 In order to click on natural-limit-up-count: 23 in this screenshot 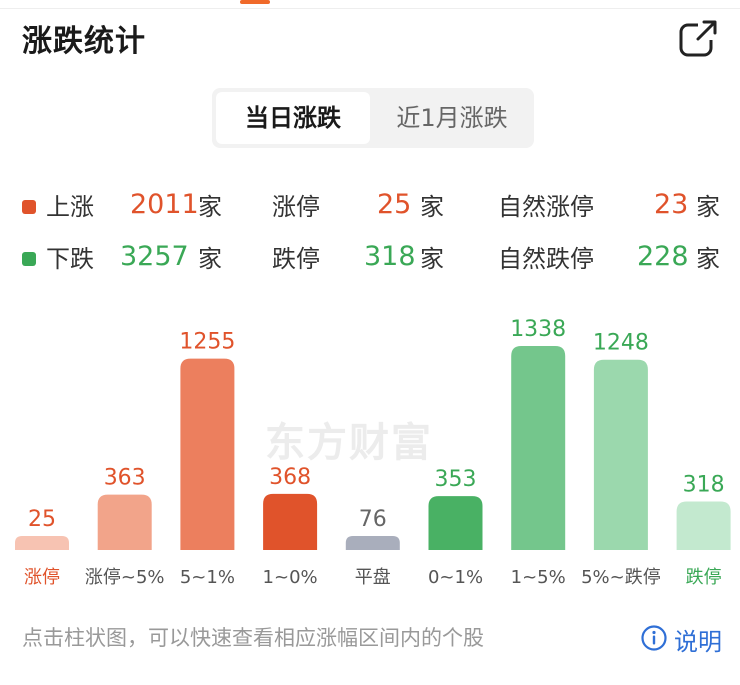, I will do `click(671, 204)`.